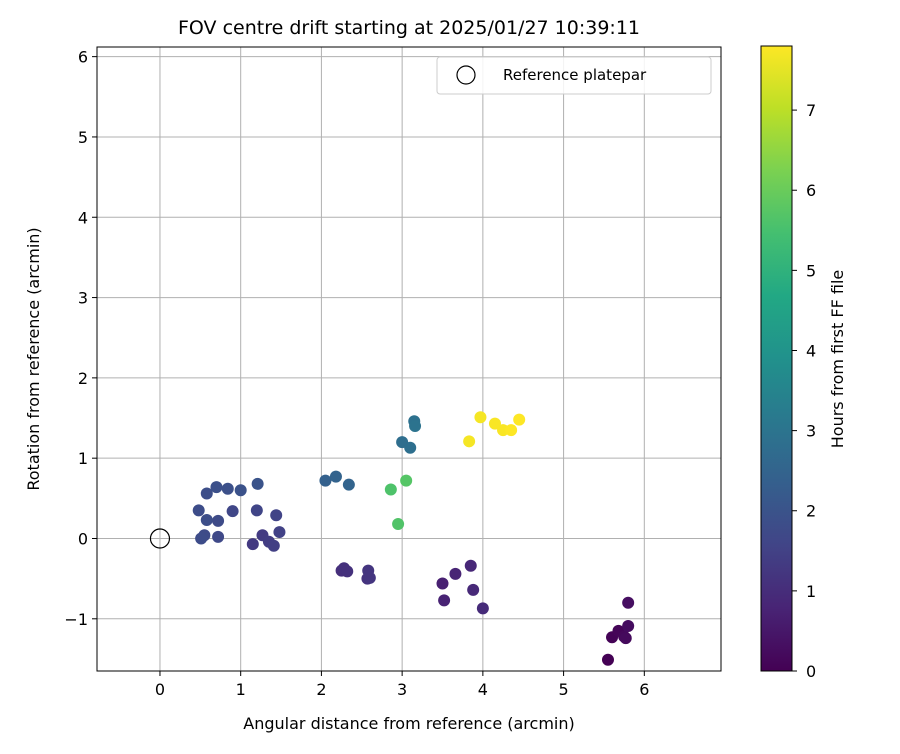 The height and width of the screenshot is (754, 900). What do you see at coordinates (837, 359) in the screenshot?
I see `colorbar-label: Hours from first FF file` at bounding box center [837, 359].